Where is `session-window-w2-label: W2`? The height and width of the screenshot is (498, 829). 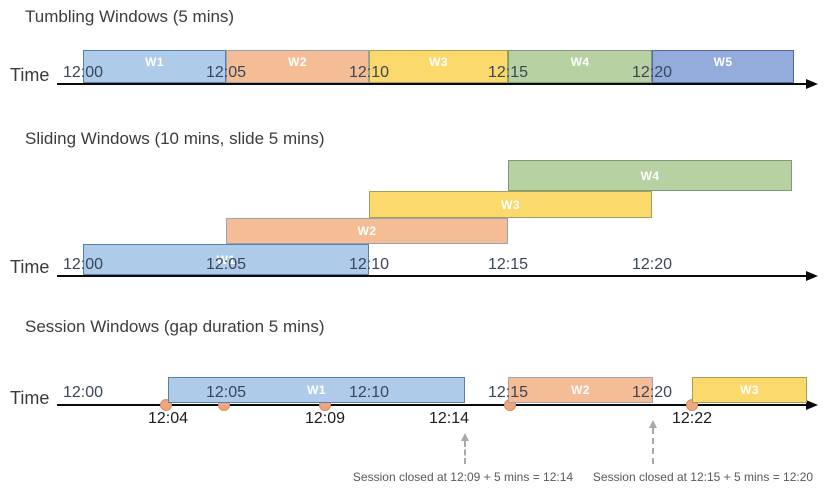
session-window-w2-label: W2 is located at coordinates (580, 390).